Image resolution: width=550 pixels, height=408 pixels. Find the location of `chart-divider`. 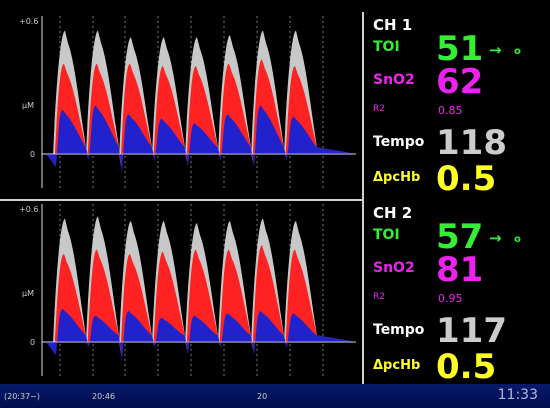

chart-divider is located at coordinates (181, 200).